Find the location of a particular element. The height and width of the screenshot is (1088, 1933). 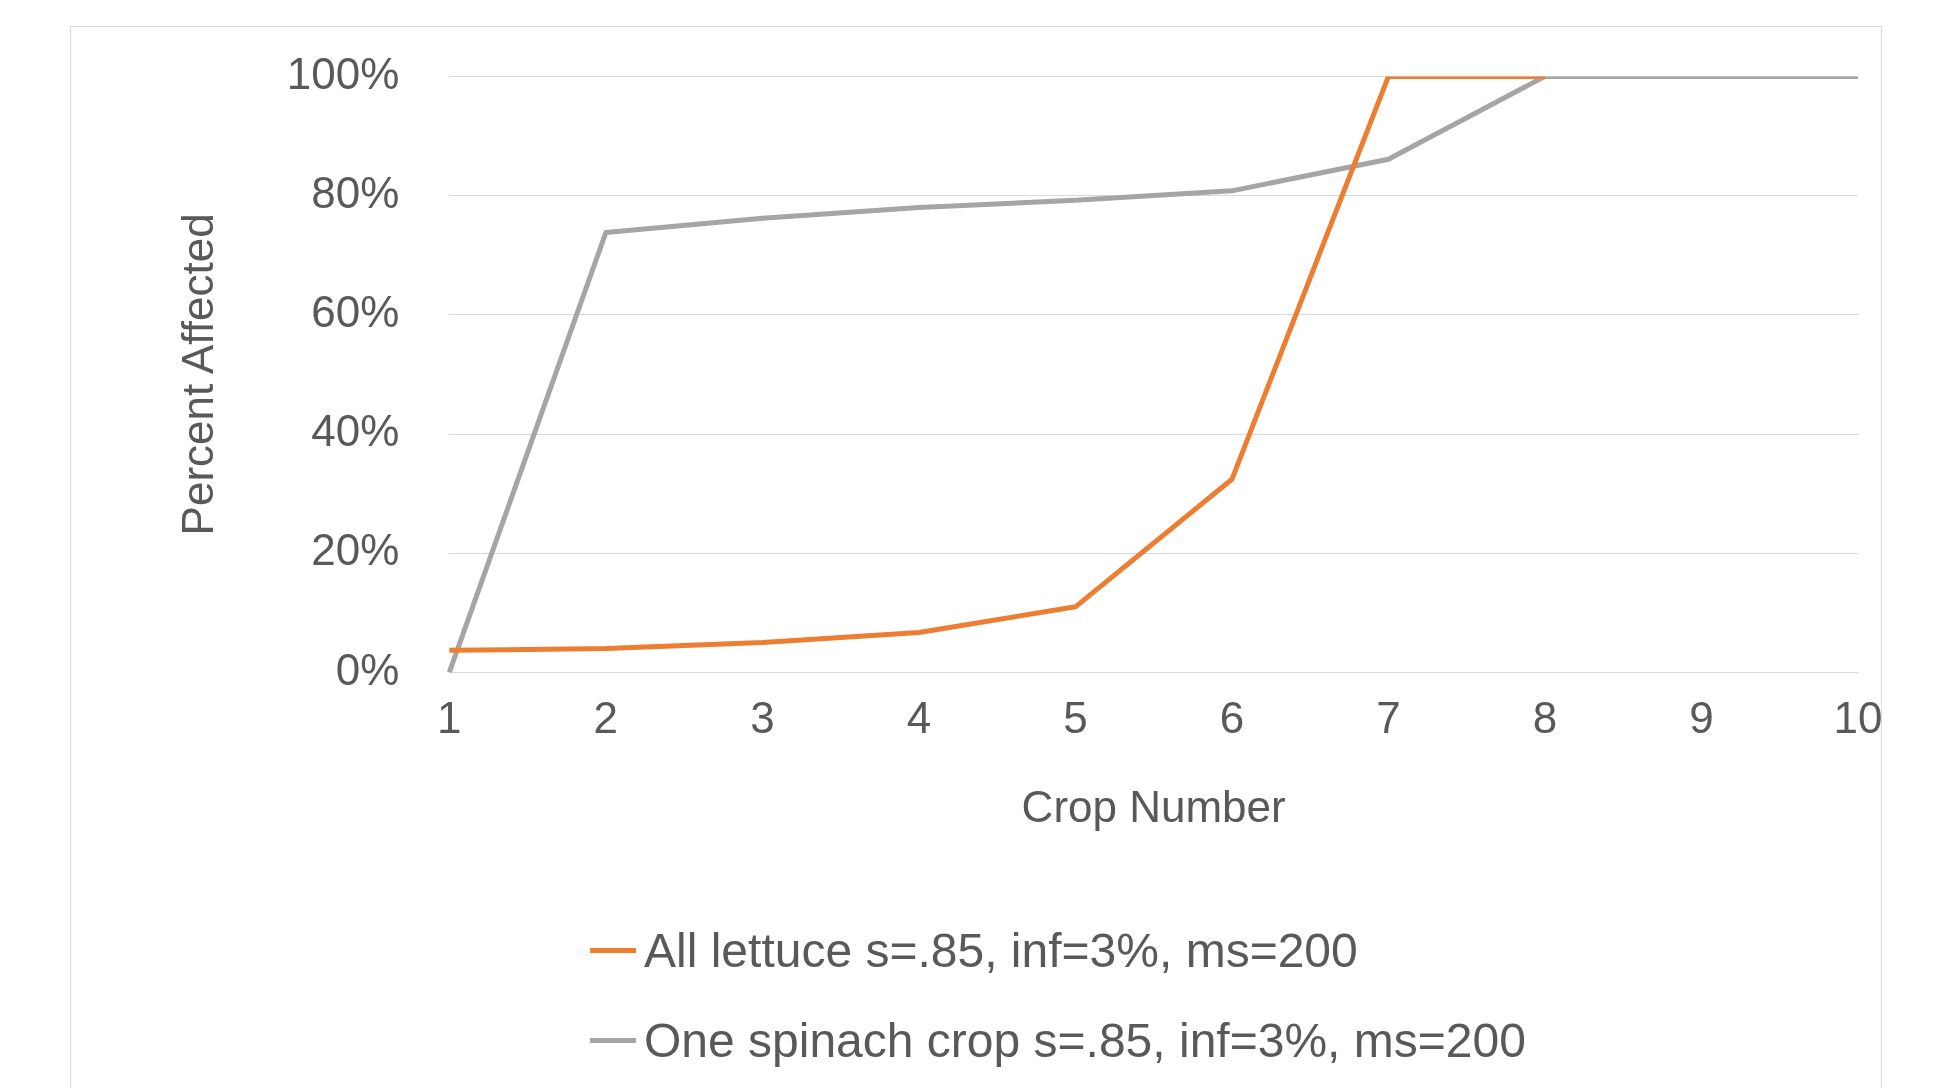

y-tick-label: 0% is located at coordinates (367, 669).